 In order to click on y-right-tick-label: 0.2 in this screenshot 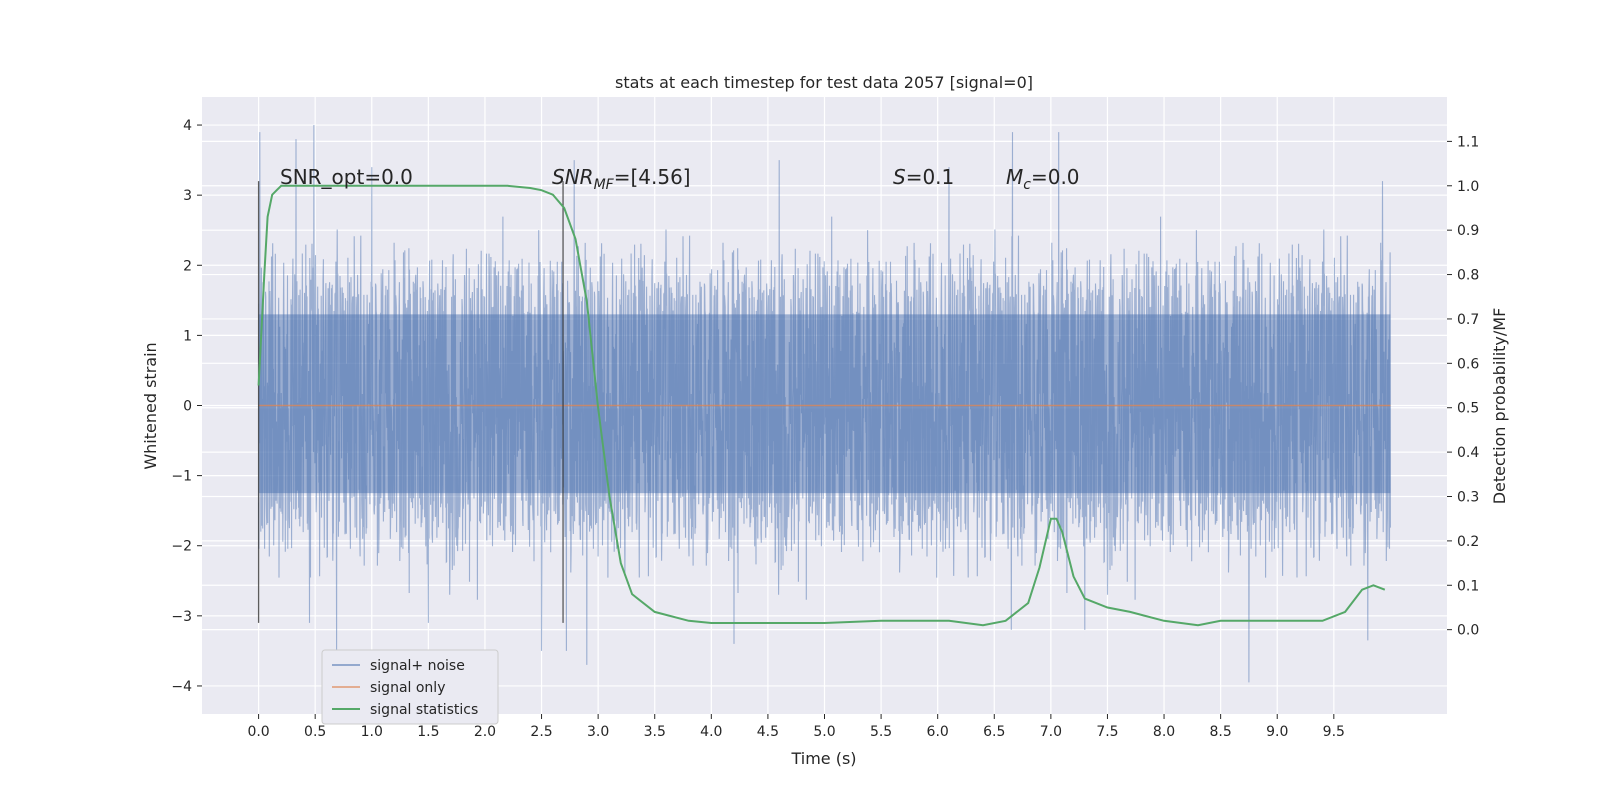, I will do `click(1468, 542)`.